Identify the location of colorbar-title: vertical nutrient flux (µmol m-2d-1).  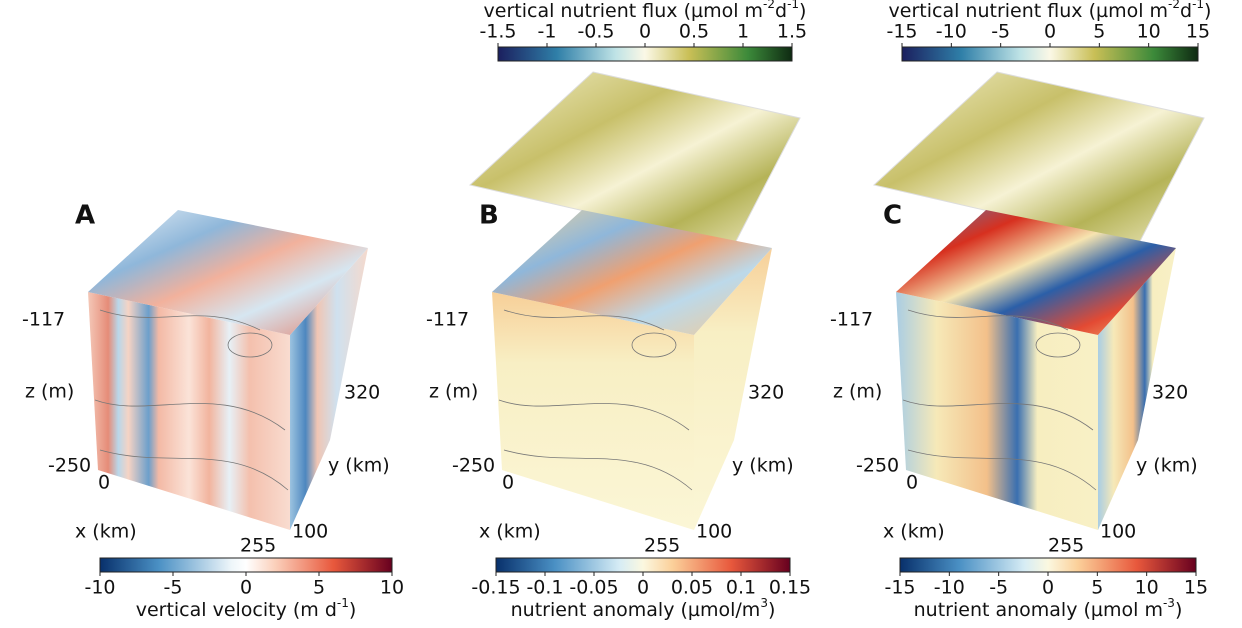
(645, 11).